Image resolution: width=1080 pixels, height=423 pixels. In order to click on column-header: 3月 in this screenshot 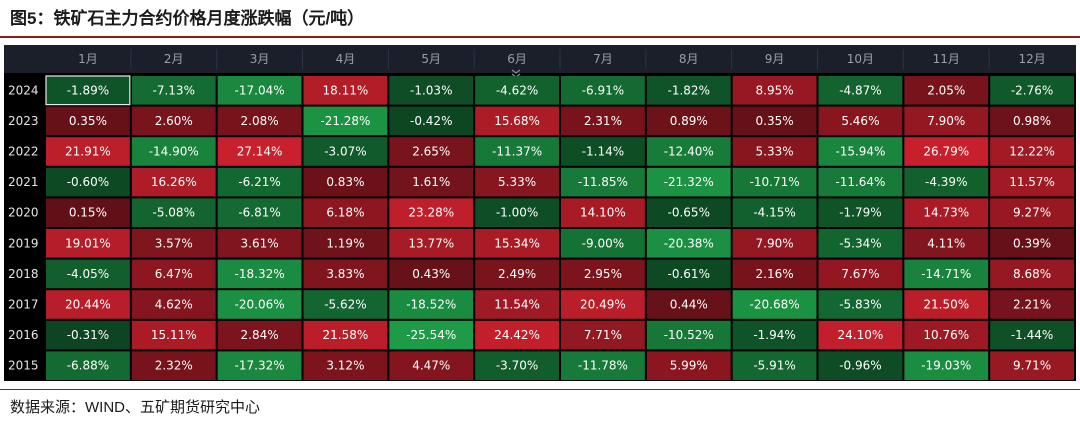, I will do `click(260, 59)`.